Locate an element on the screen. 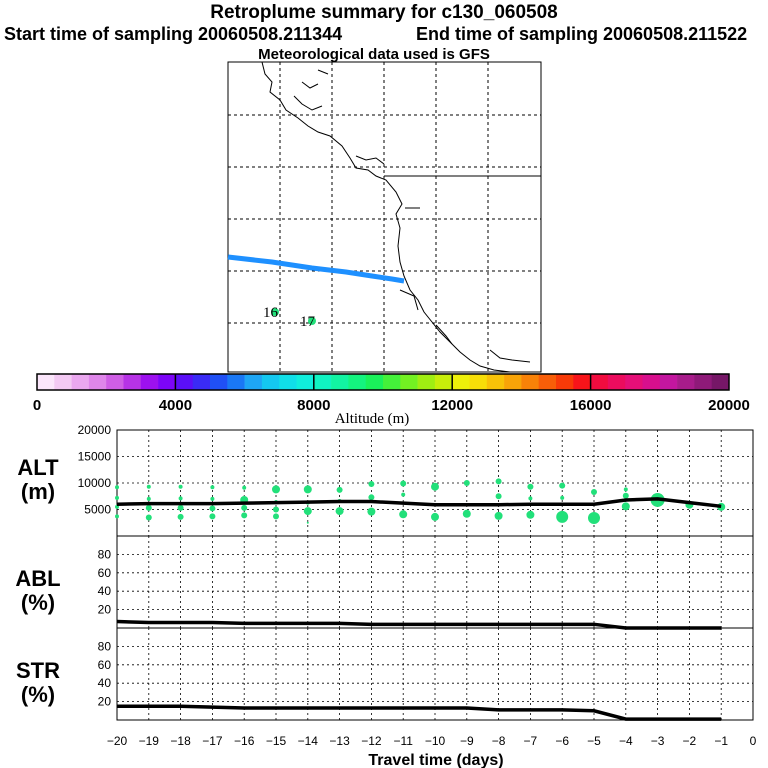 The image size is (768, 768). y-tick-label: 20 is located at coordinates (105, 610).